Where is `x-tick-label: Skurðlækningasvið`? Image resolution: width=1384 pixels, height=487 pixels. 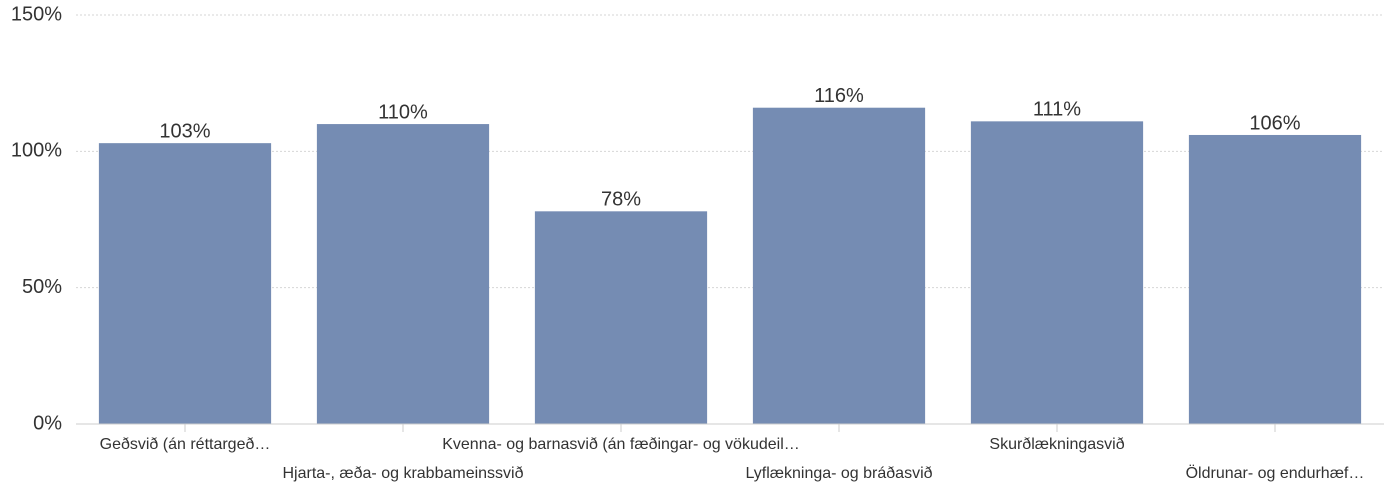
x-tick-label: Skurðlækningasvið is located at coordinates (1056, 444).